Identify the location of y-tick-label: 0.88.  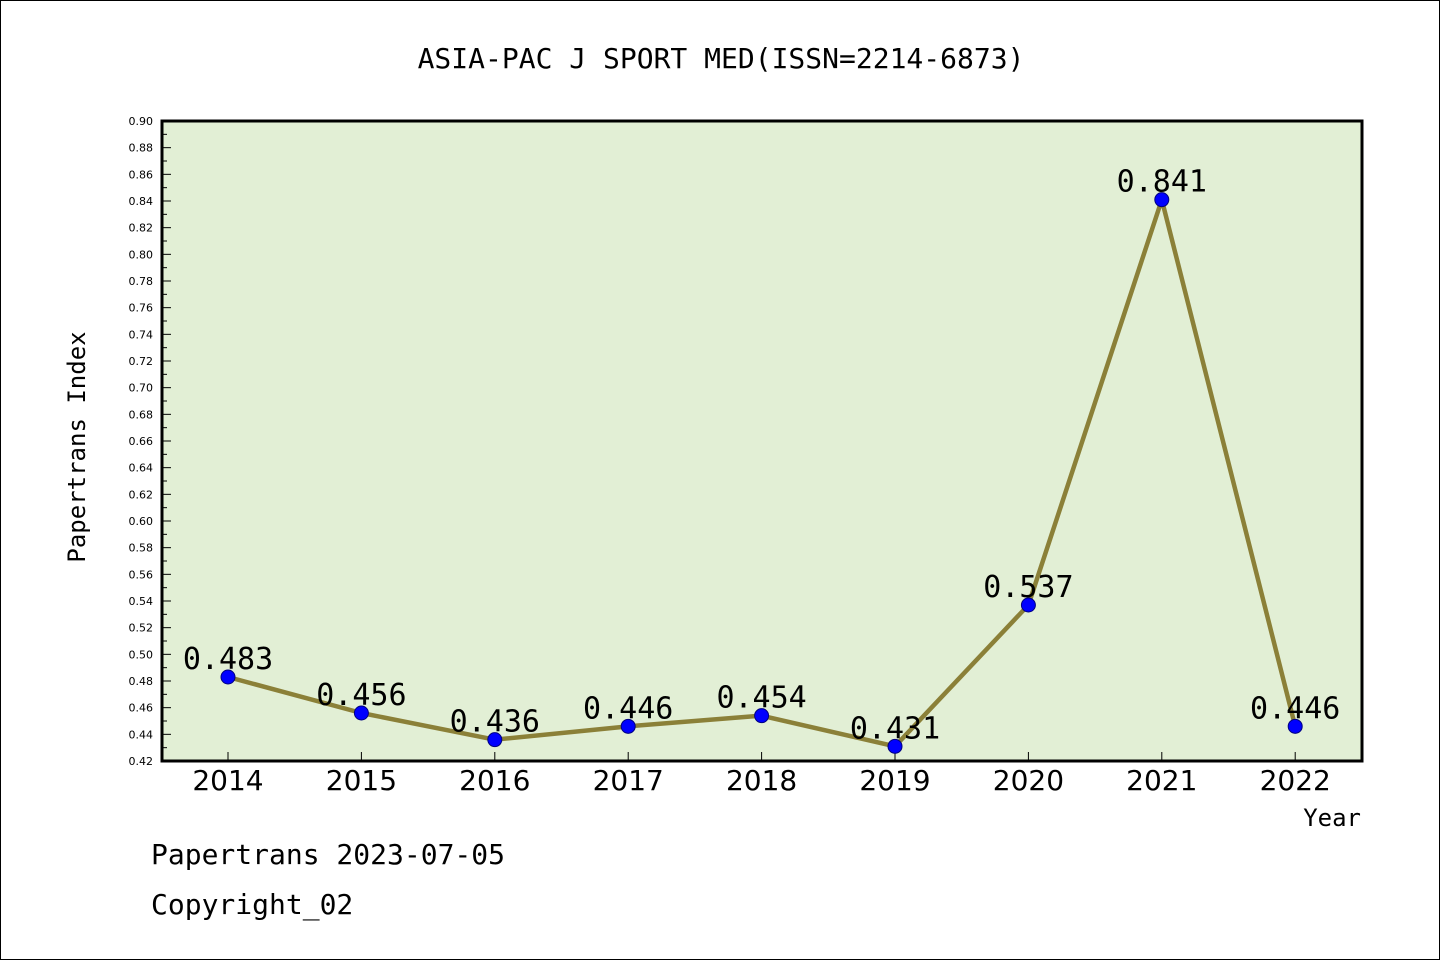
(141, 148).